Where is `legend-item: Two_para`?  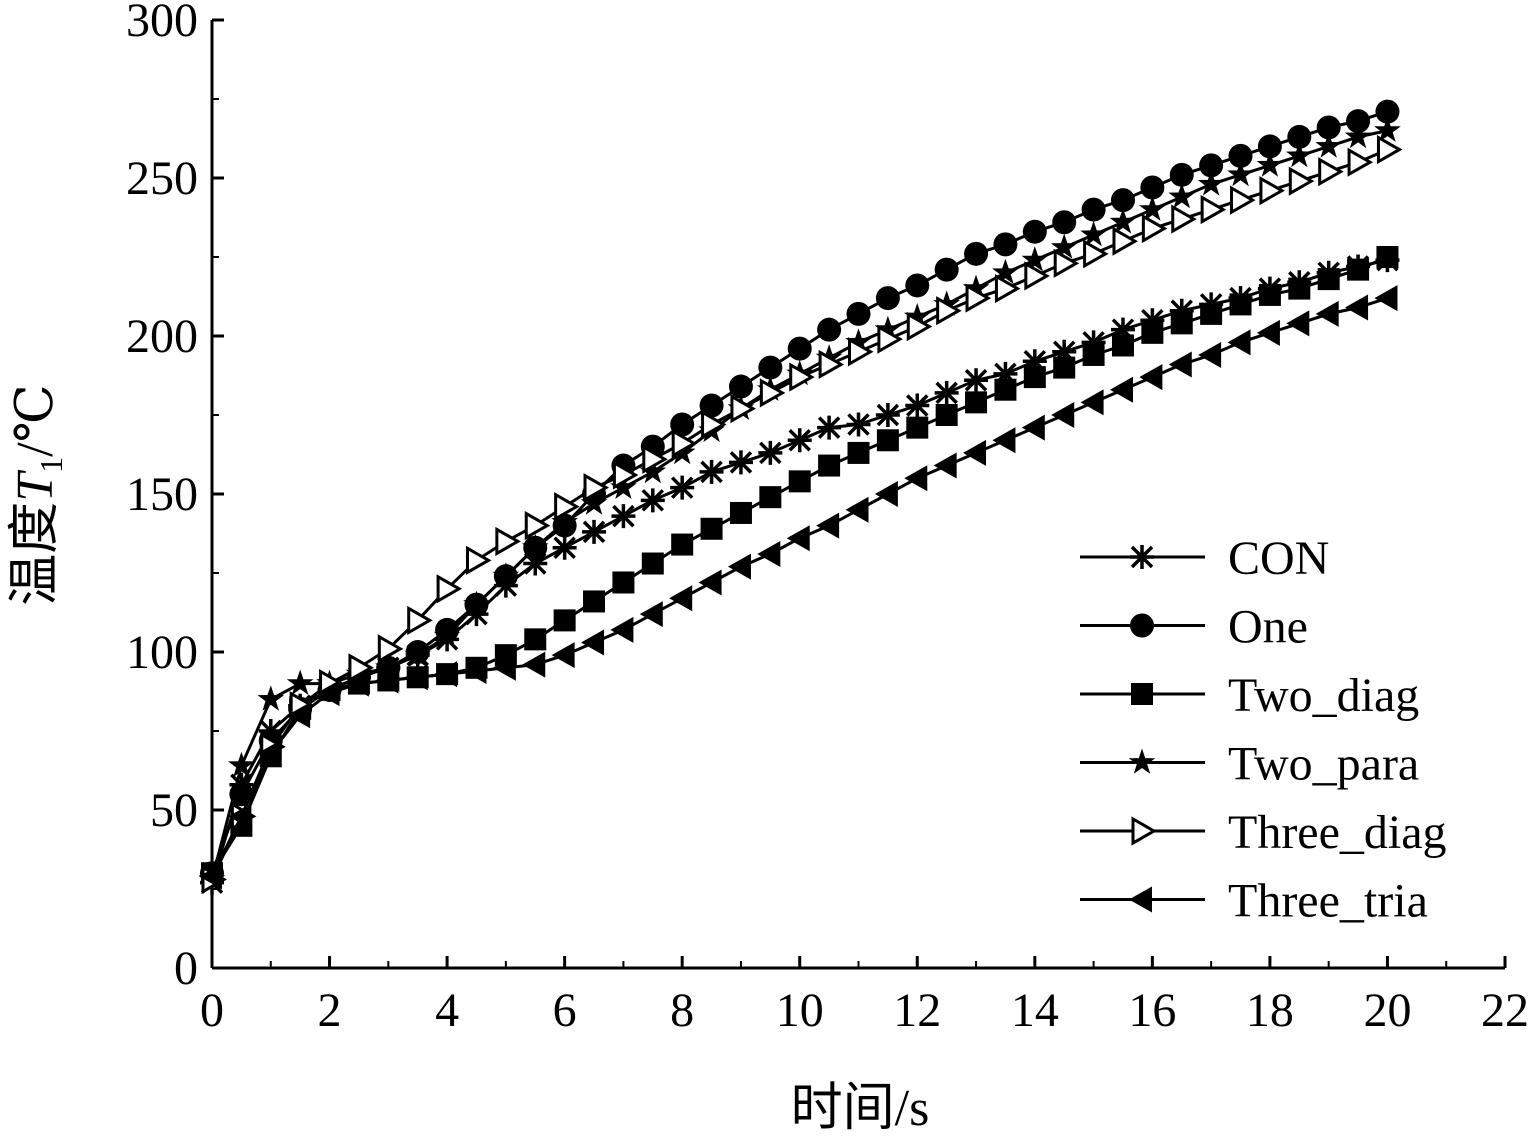
legend-item: Two_para is located at coordinates (1249, 764).